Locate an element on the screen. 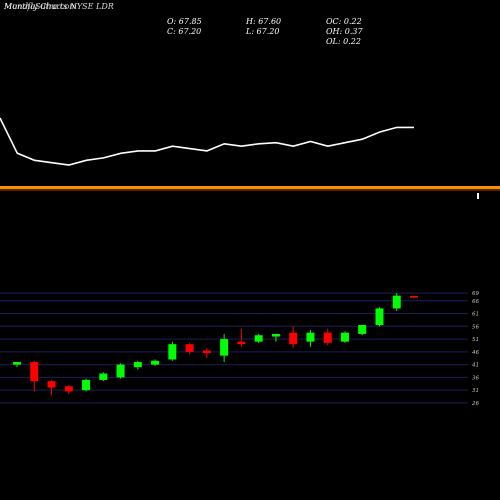  y-tick-label: 66 is located at coordinates (475, 302).